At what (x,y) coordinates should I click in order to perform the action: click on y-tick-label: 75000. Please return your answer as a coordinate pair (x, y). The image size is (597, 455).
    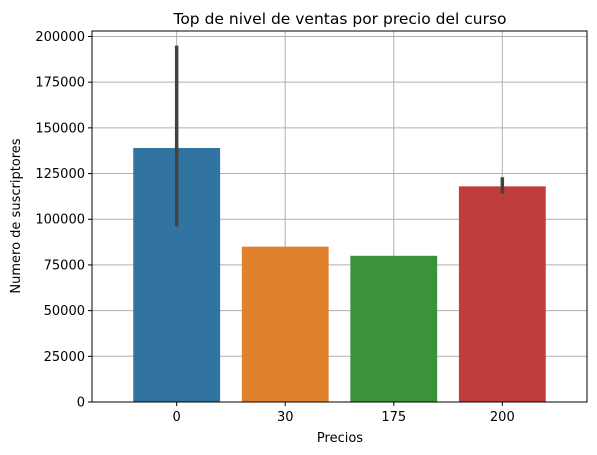
    Looking at the image, I should click on (64, 265).